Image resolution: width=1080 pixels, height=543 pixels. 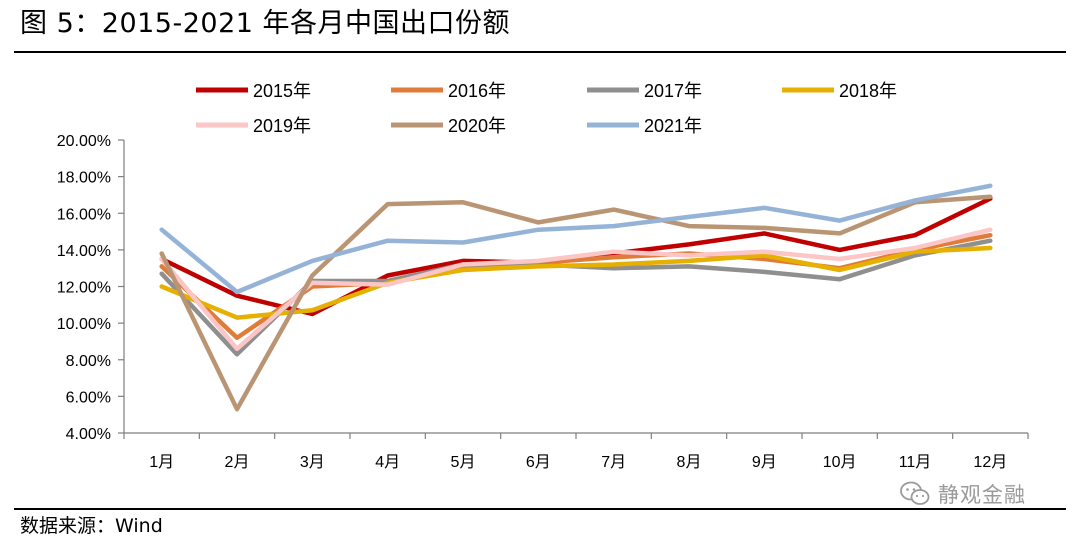 What do you see at coordinates (840, 462) in the screenshot?
I see `x-tick-label: 10月` at bounding box center [840, 462].